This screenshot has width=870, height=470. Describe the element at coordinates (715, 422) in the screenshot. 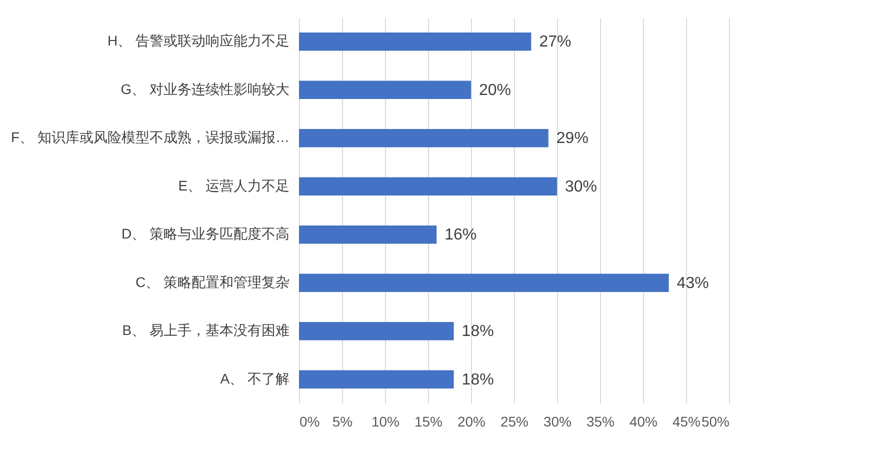

I see `x-tick-label: 50%` at that location.